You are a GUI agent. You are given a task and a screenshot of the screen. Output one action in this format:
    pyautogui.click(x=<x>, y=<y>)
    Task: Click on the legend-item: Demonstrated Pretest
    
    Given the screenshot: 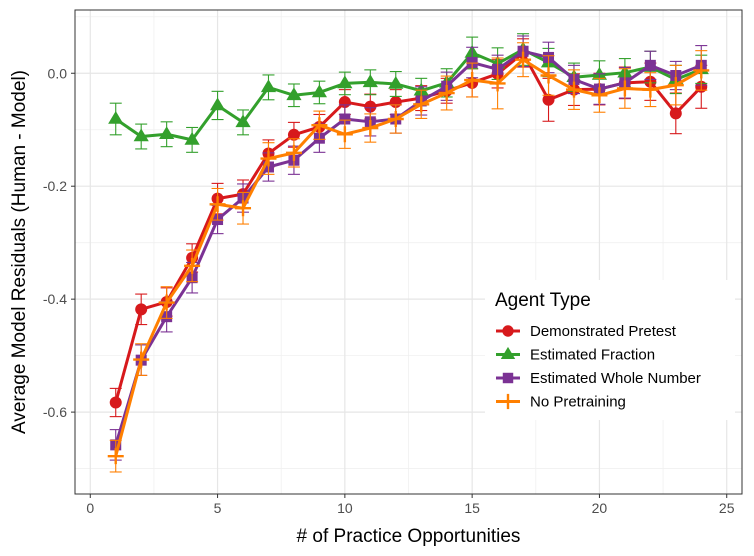 What is the action you would take?
    pyautogui.click(x=586, y=331)
    